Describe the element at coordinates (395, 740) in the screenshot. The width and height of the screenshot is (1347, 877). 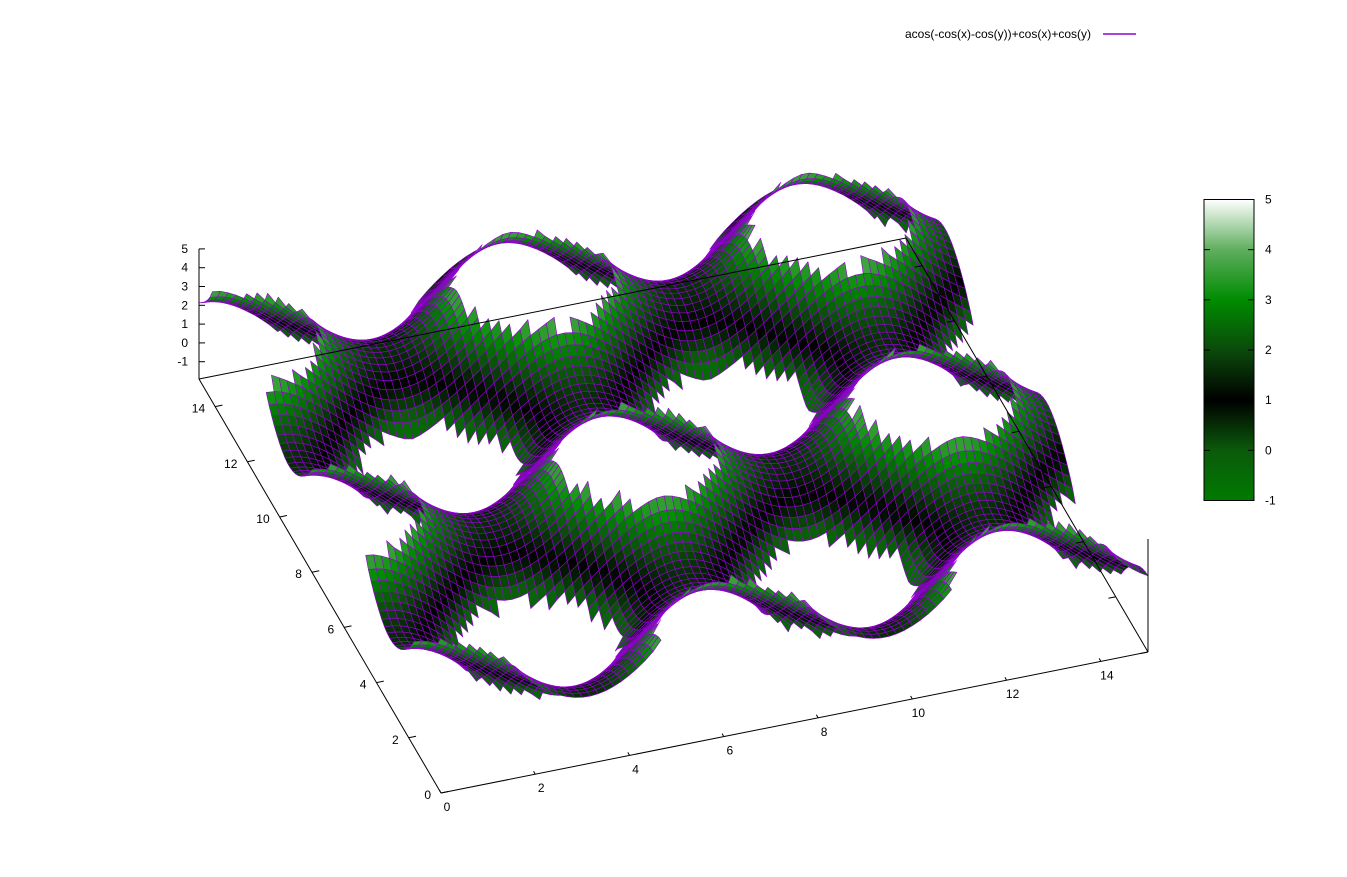
I see `y-tick-label: 2` at that location.